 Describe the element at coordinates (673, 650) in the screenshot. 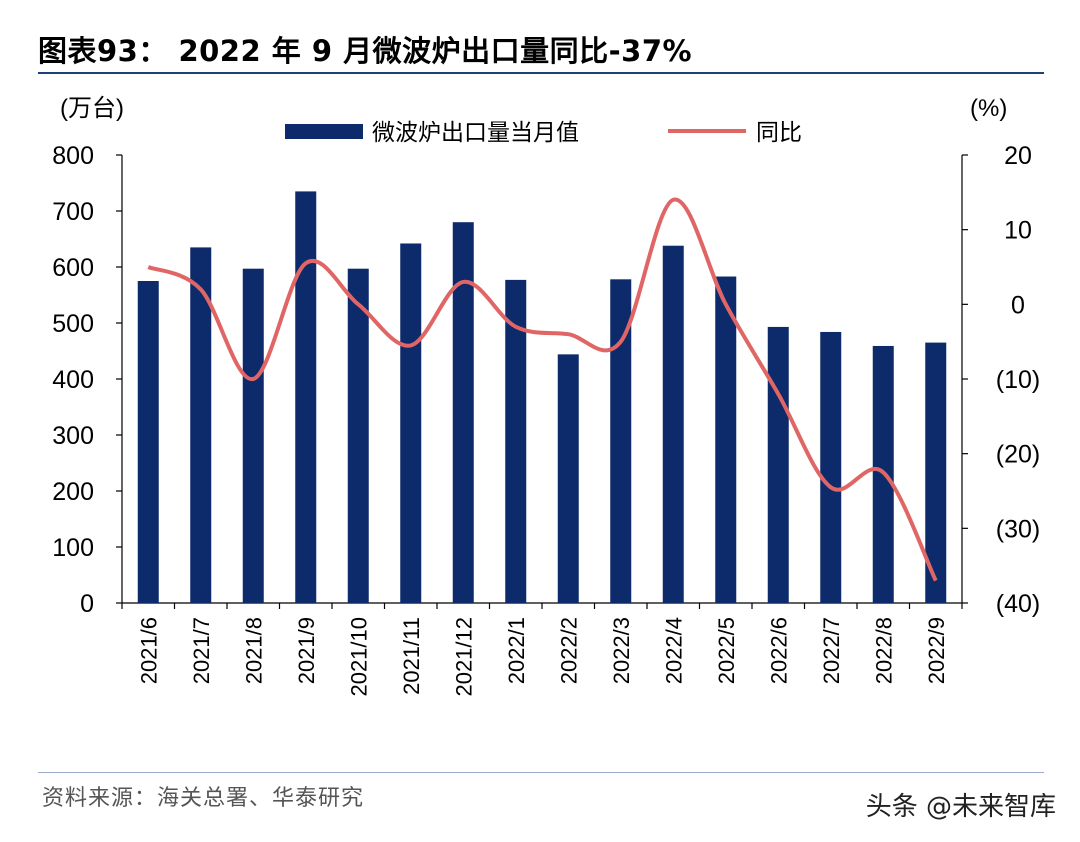

I see `x-tick-label: 2022/4` at that location.